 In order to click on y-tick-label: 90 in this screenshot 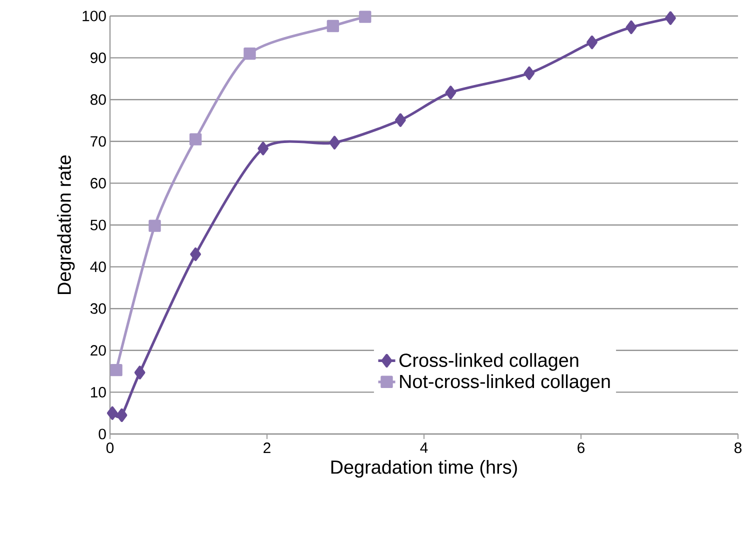, I will do `click(98, 58)`.